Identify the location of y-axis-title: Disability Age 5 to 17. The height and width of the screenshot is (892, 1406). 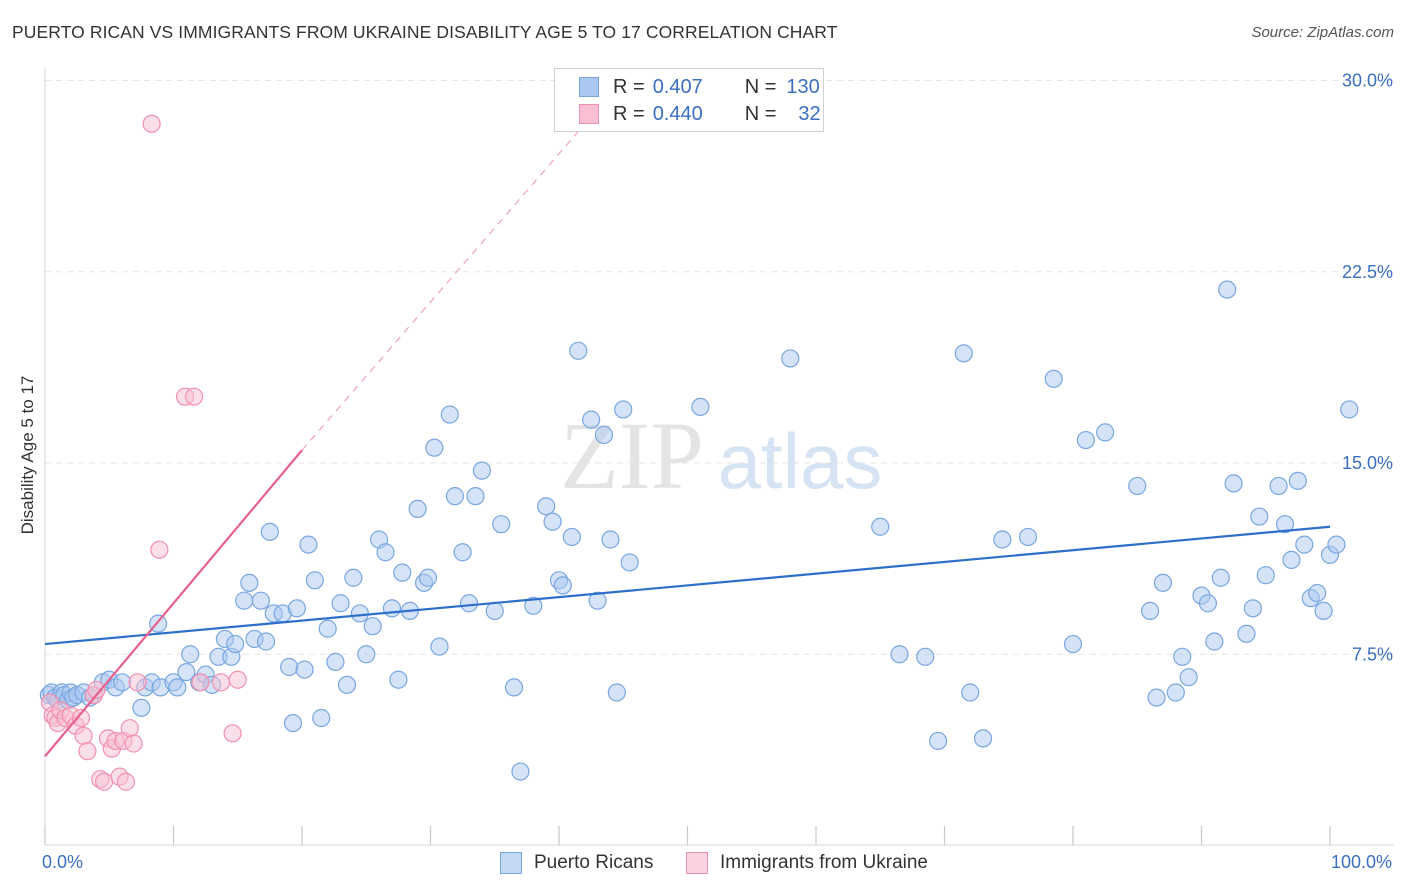
(27, 455).